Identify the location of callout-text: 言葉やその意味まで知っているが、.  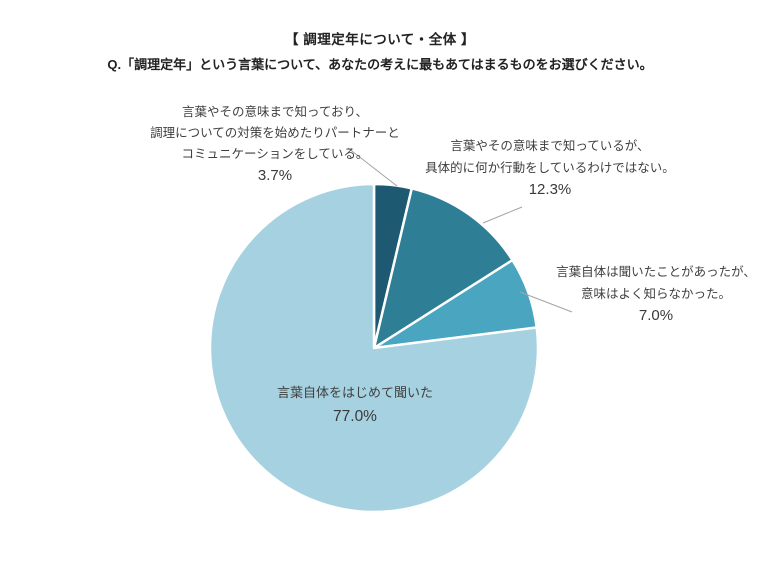
(550, 146).